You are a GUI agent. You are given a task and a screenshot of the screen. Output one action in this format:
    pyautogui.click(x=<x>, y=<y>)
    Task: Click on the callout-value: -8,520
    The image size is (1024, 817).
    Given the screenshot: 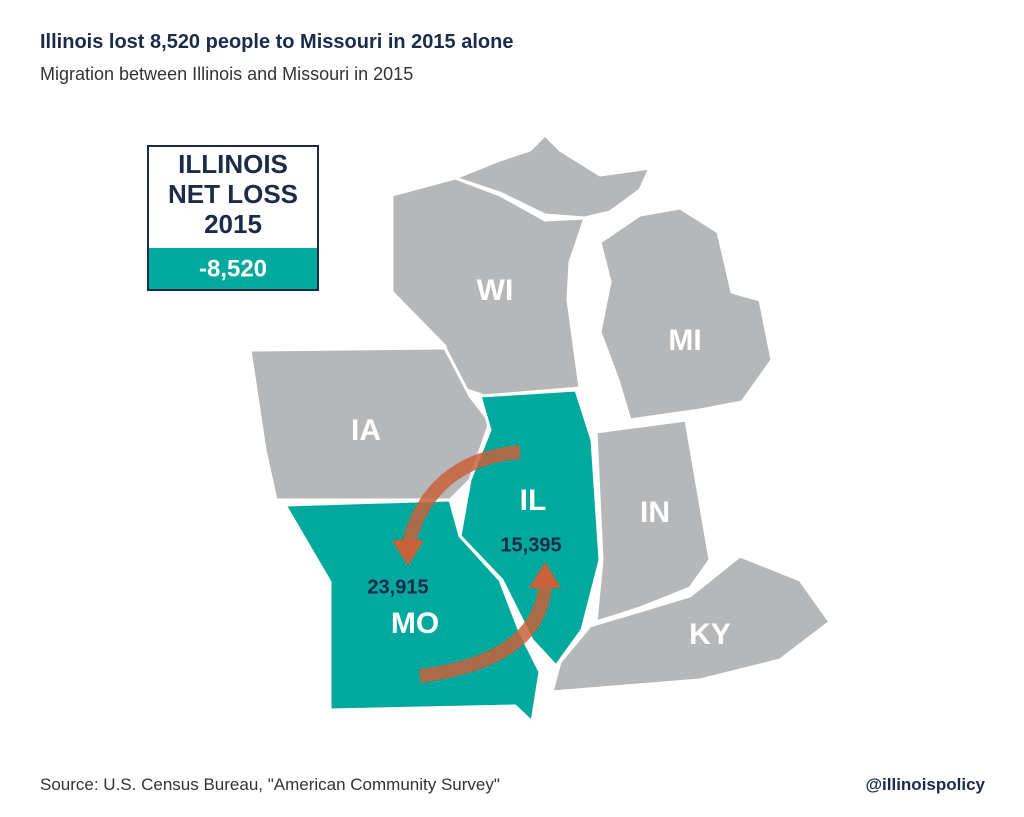 What is the action you would take?
    pyautogui.click(x=233, y=268)
    